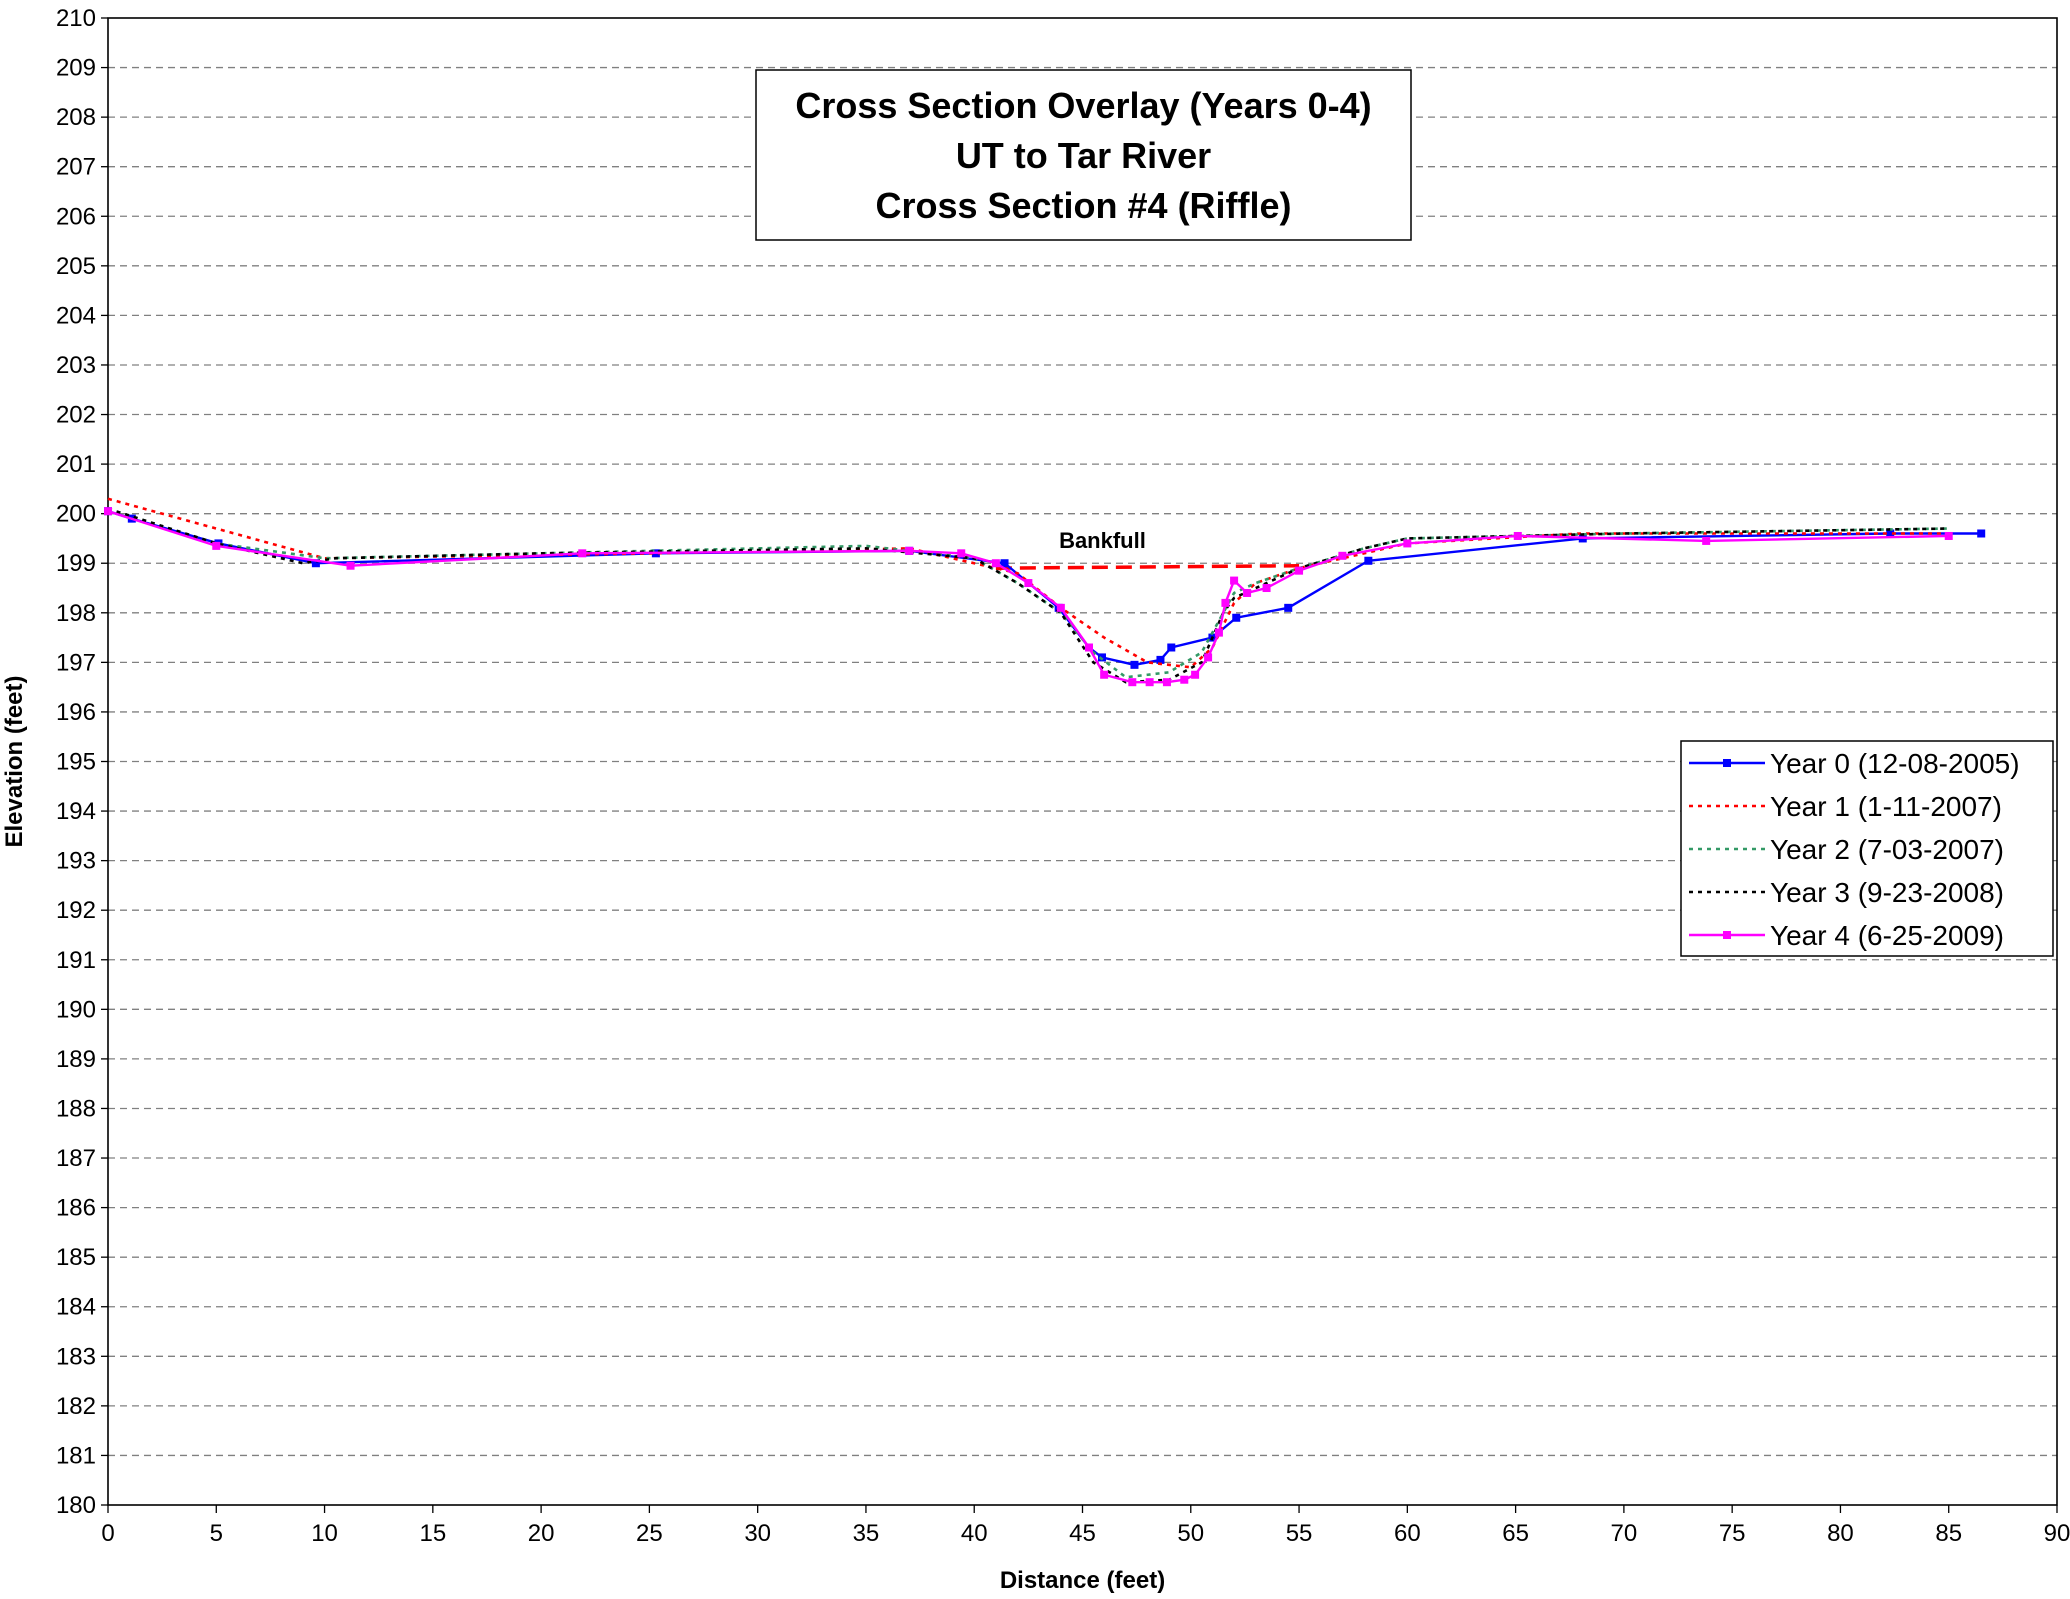 This screenshot has height=1599, width=2070. Describe the element at coordinates (76, 1158) in the screenshot. I see `y-tick-label: 187` at that location.